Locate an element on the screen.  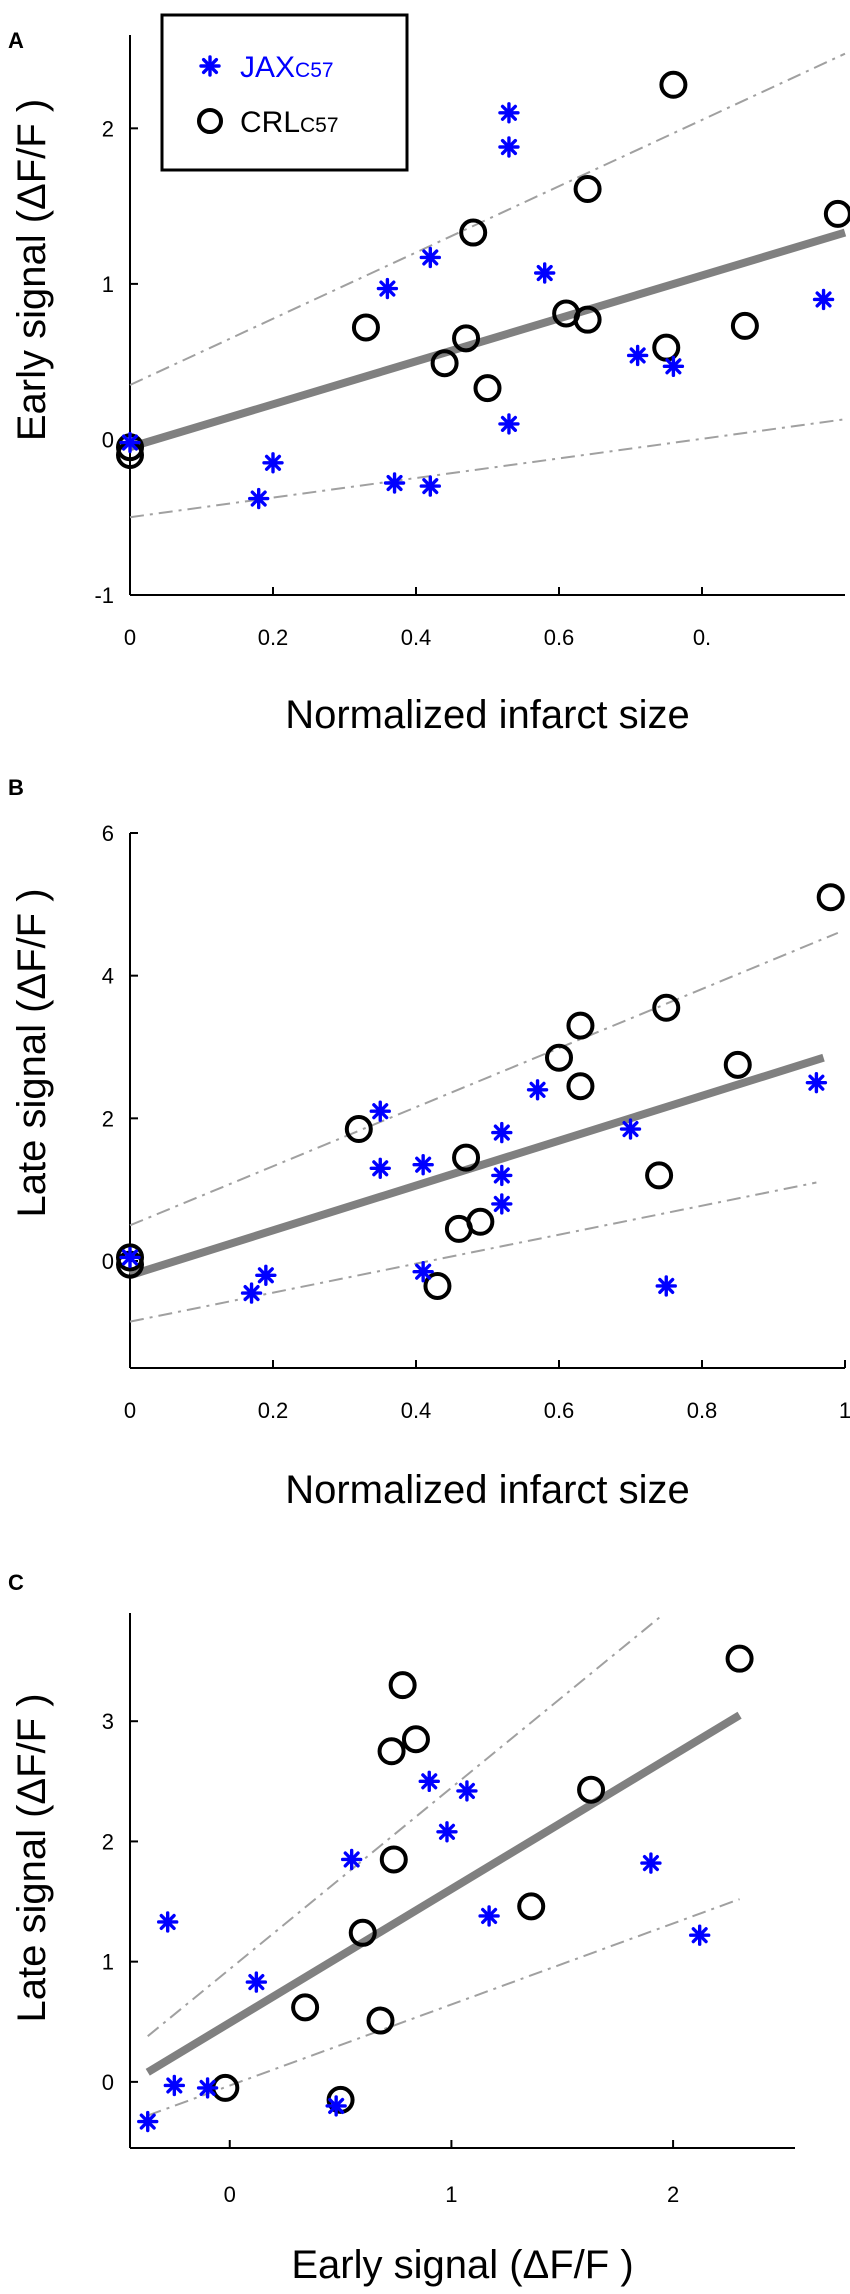
legend-jax-label: JAXC57 is located at coordinates (287, 67).